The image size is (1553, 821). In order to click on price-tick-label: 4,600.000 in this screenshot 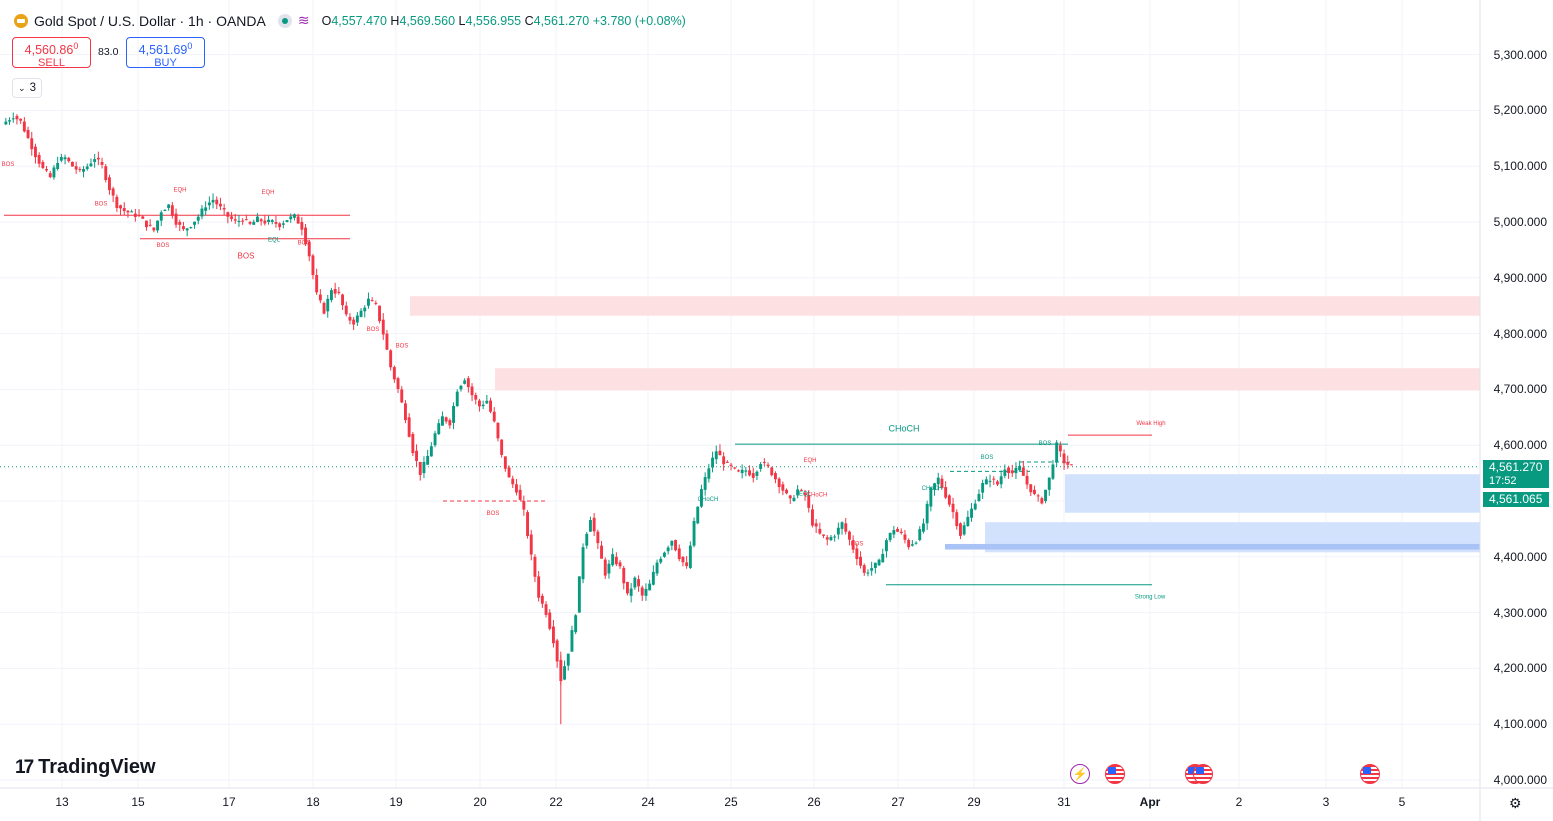, I will do `click(1520, 445)`.